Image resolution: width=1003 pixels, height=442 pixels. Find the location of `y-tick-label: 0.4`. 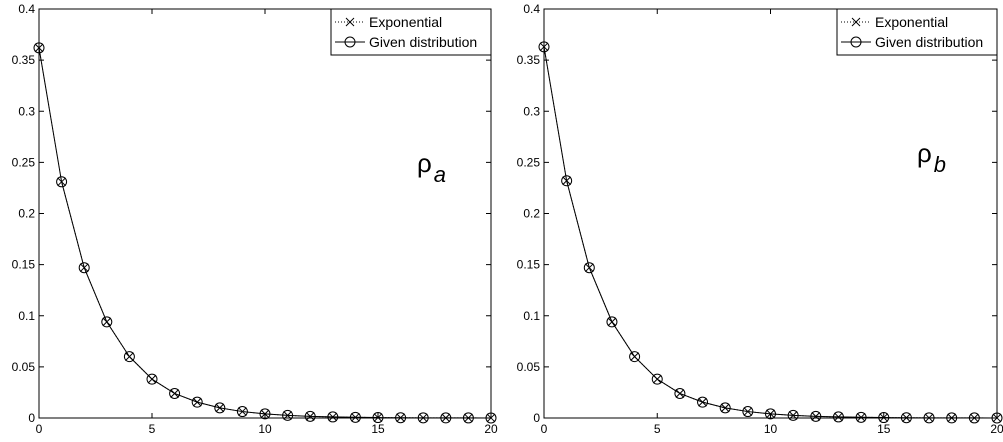

y-tick-label: 0.4 is located at coordinates (531, 9).